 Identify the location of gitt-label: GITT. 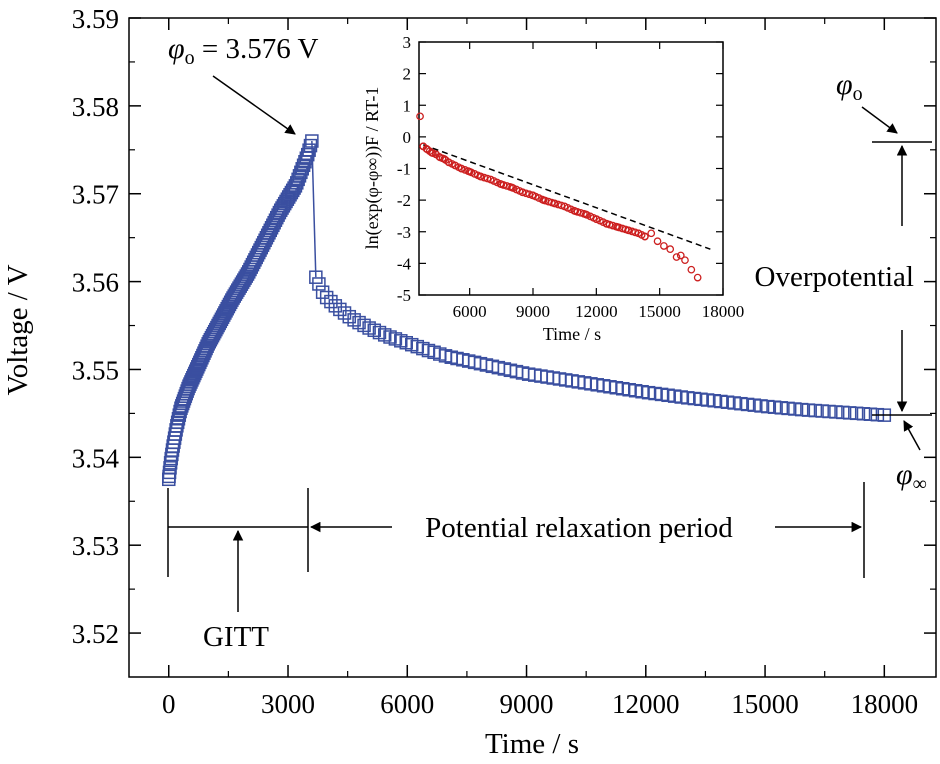
(236, 637).